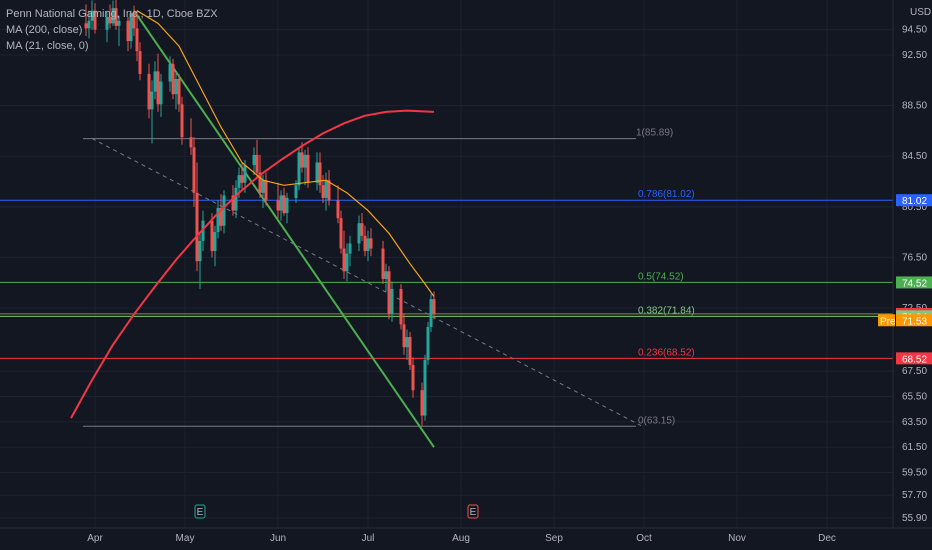  I want to click on fib-label: 0.236(68.52), so click(666, 352).